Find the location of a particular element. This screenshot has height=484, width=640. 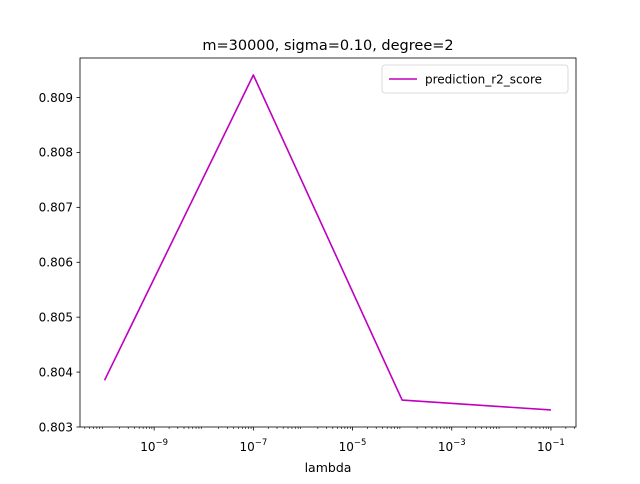

x-tick-label: 10⁻⁵ is located at coordinates (353, 446).